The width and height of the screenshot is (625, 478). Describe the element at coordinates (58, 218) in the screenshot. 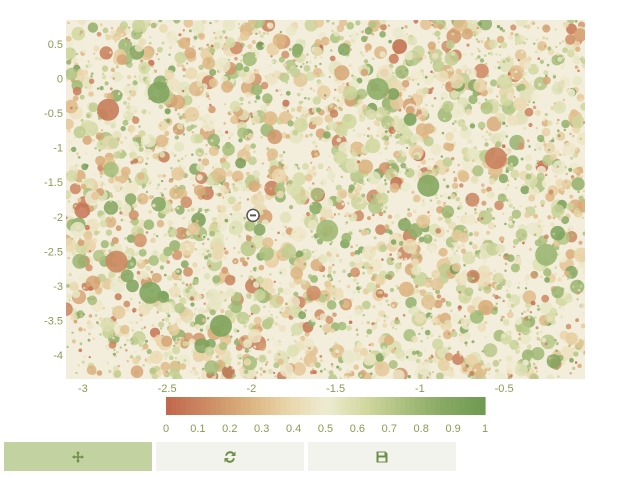

I see `y-tick-label: -2` at that location.